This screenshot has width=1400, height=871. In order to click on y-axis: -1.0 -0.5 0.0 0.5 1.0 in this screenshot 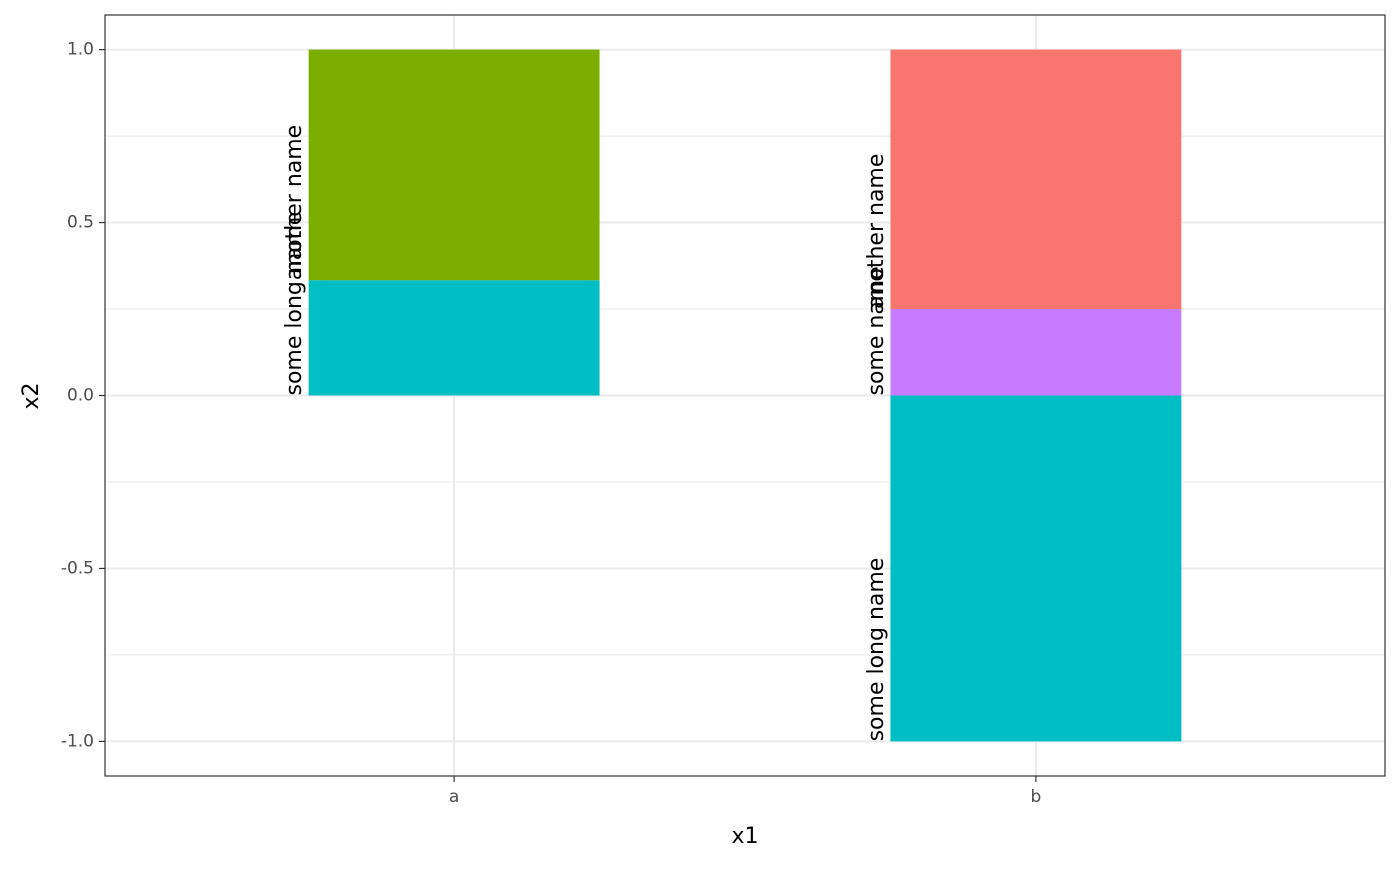, I will do `click(83, 395)`.